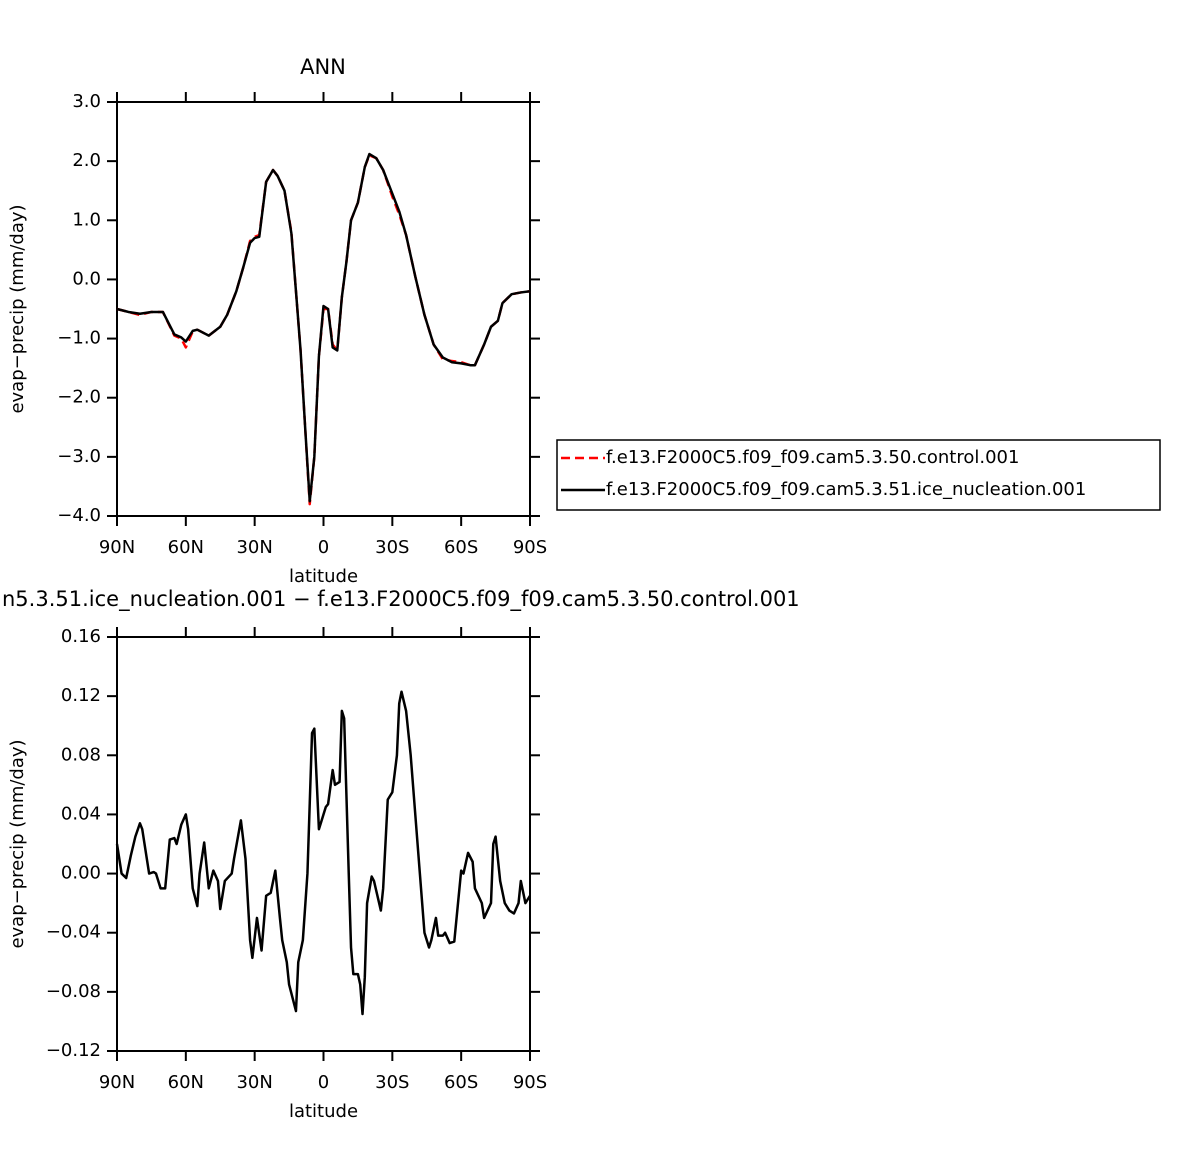 The width and height of the screenshot is (1177, 1174). I want to click on y-tick-label: 0.08, so click(81, 754).